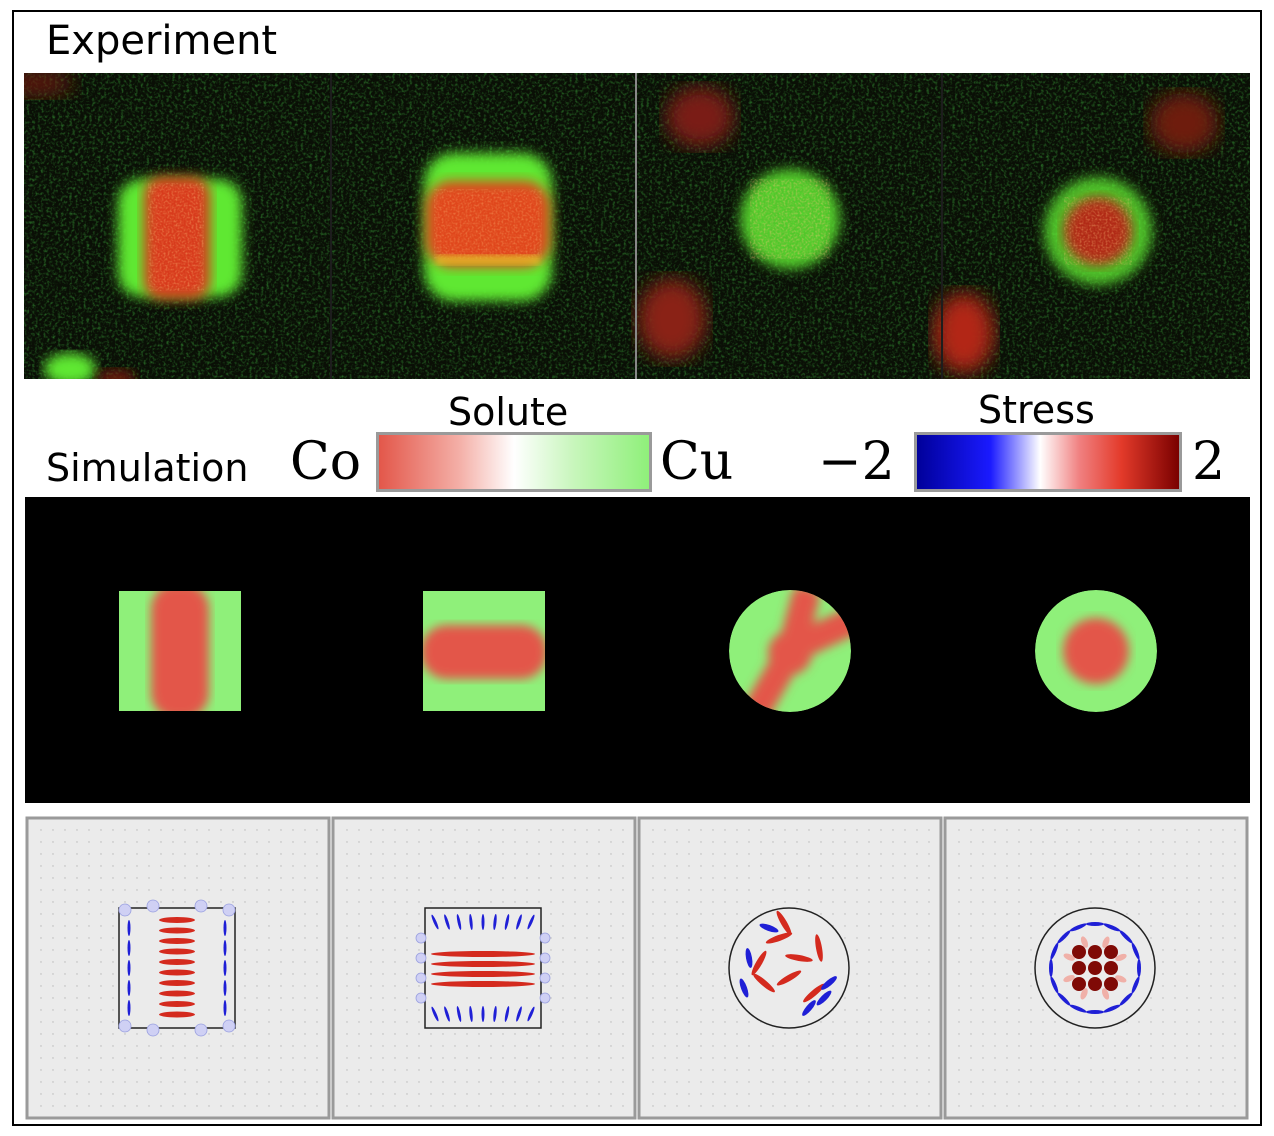  I want to click on stress-min-label: −2, so click(856, 462).